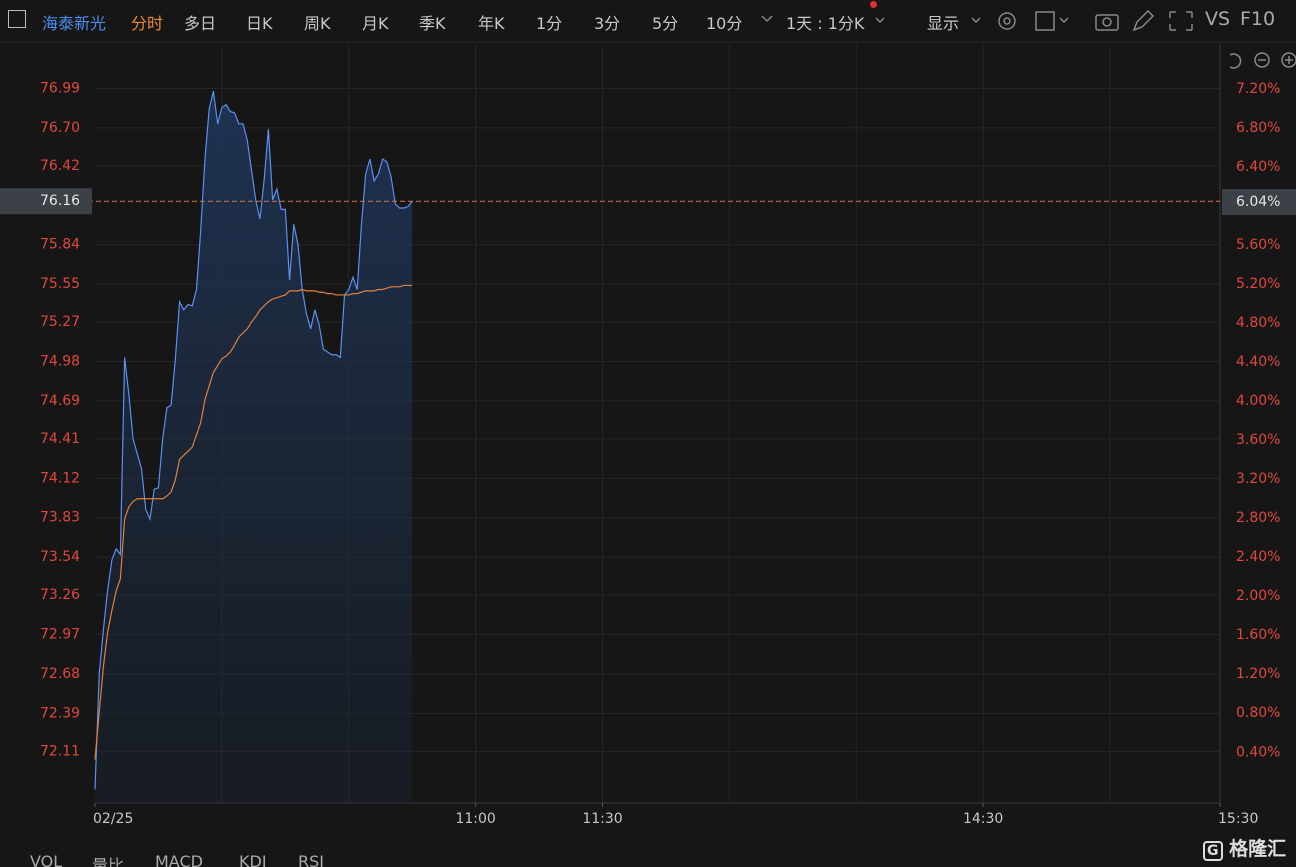  I want to click on watermark: G 格隆汇, so click(1246, 848).